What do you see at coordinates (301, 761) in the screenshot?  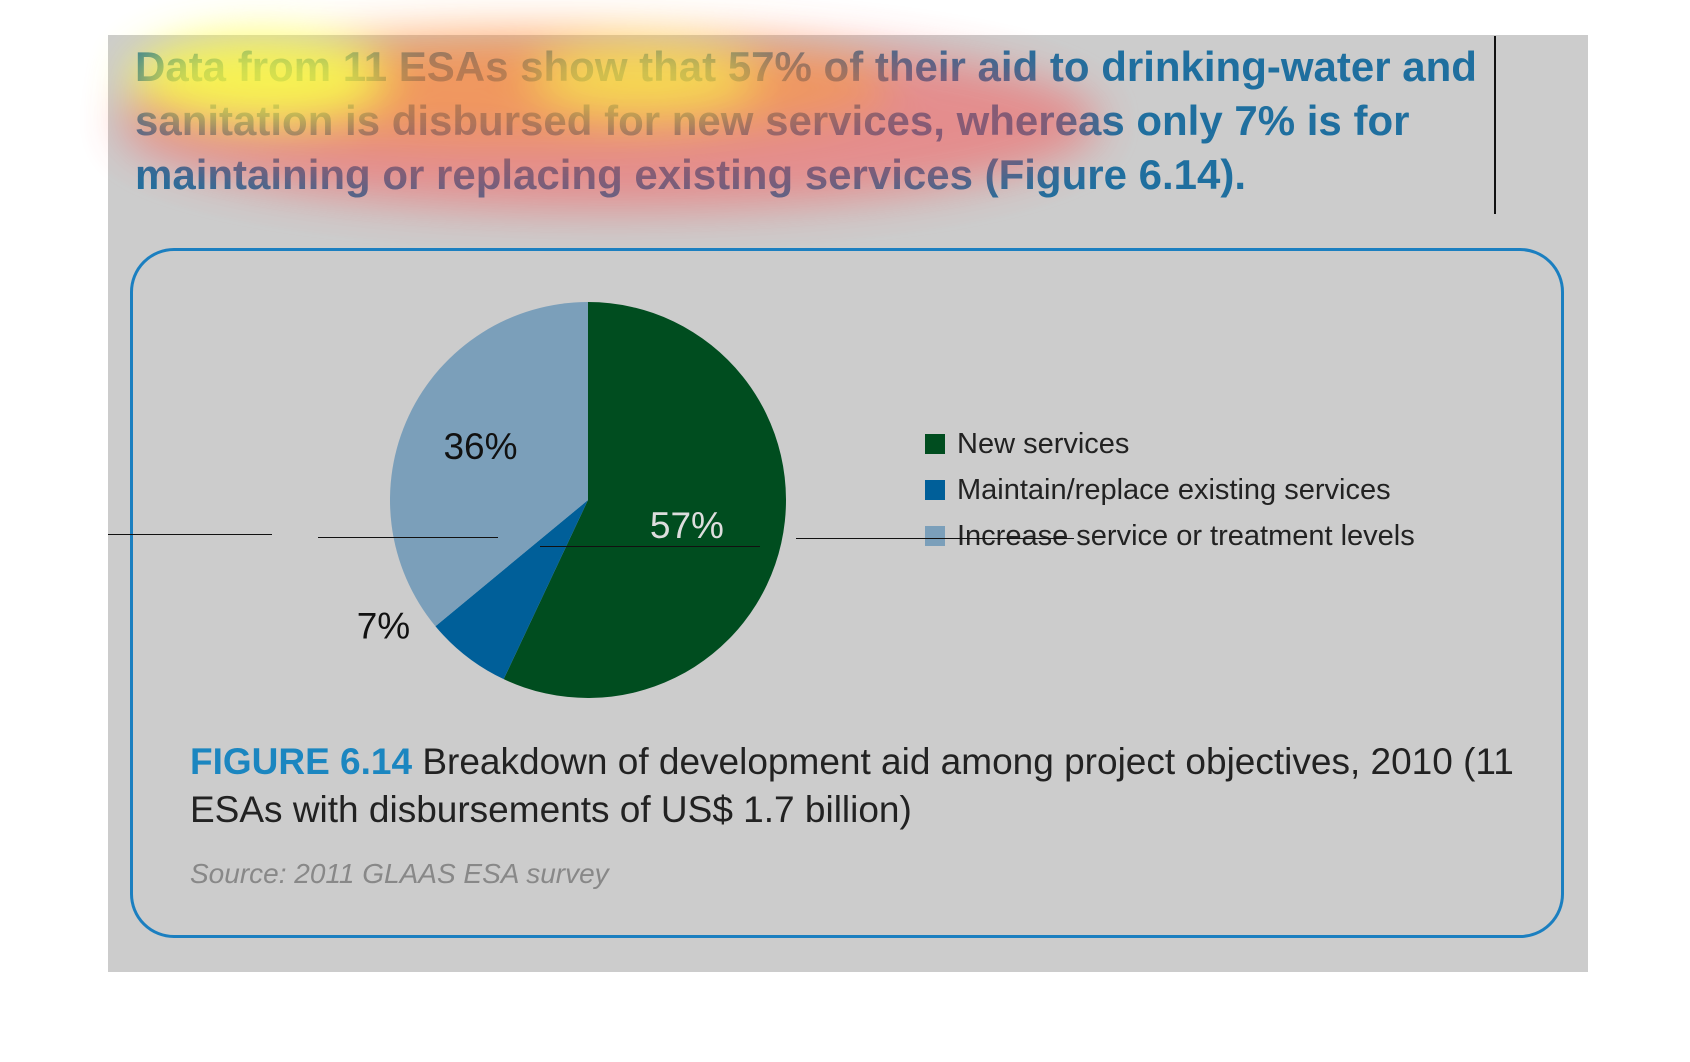 I see `figure-caption-label: FIGURE 6.14` at bounding box center [301, 761].